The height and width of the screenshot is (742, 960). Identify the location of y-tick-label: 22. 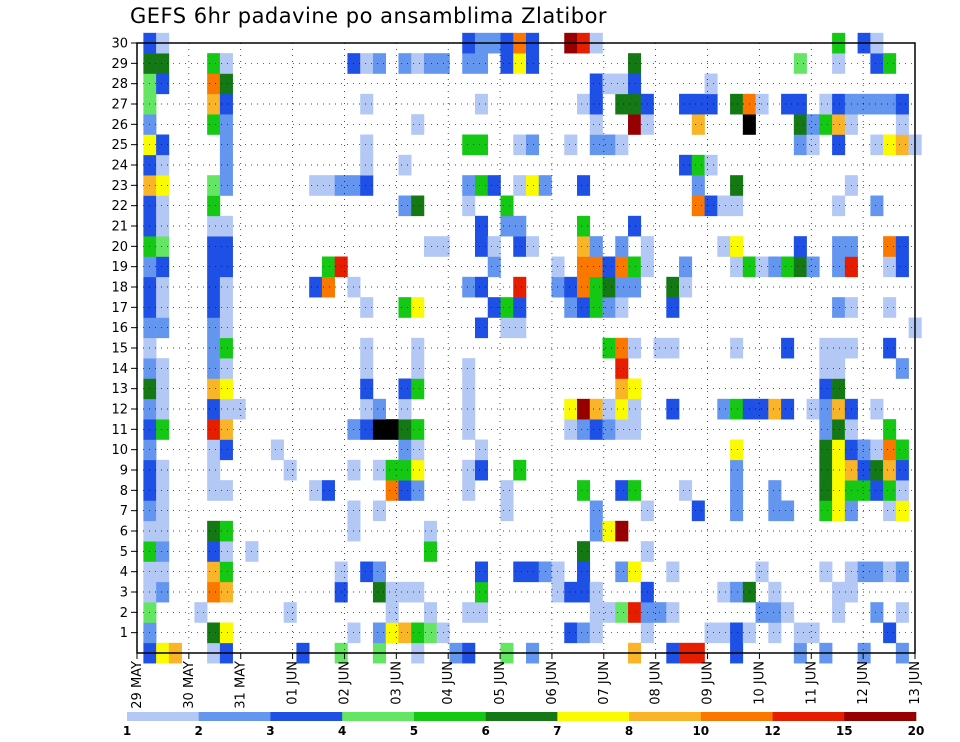
(119, 206).